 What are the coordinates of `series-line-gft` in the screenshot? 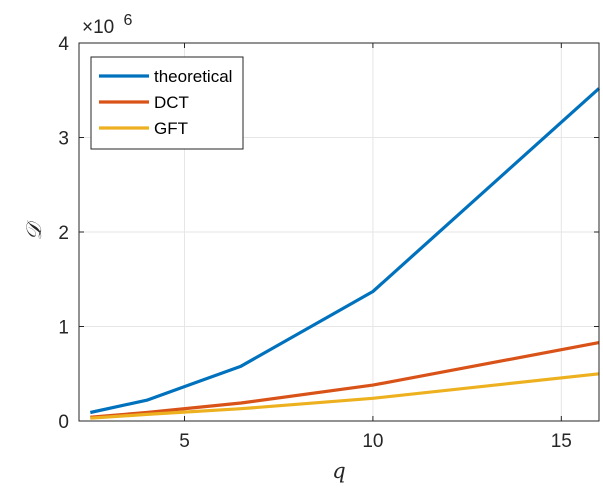 It's located at (345, 396).